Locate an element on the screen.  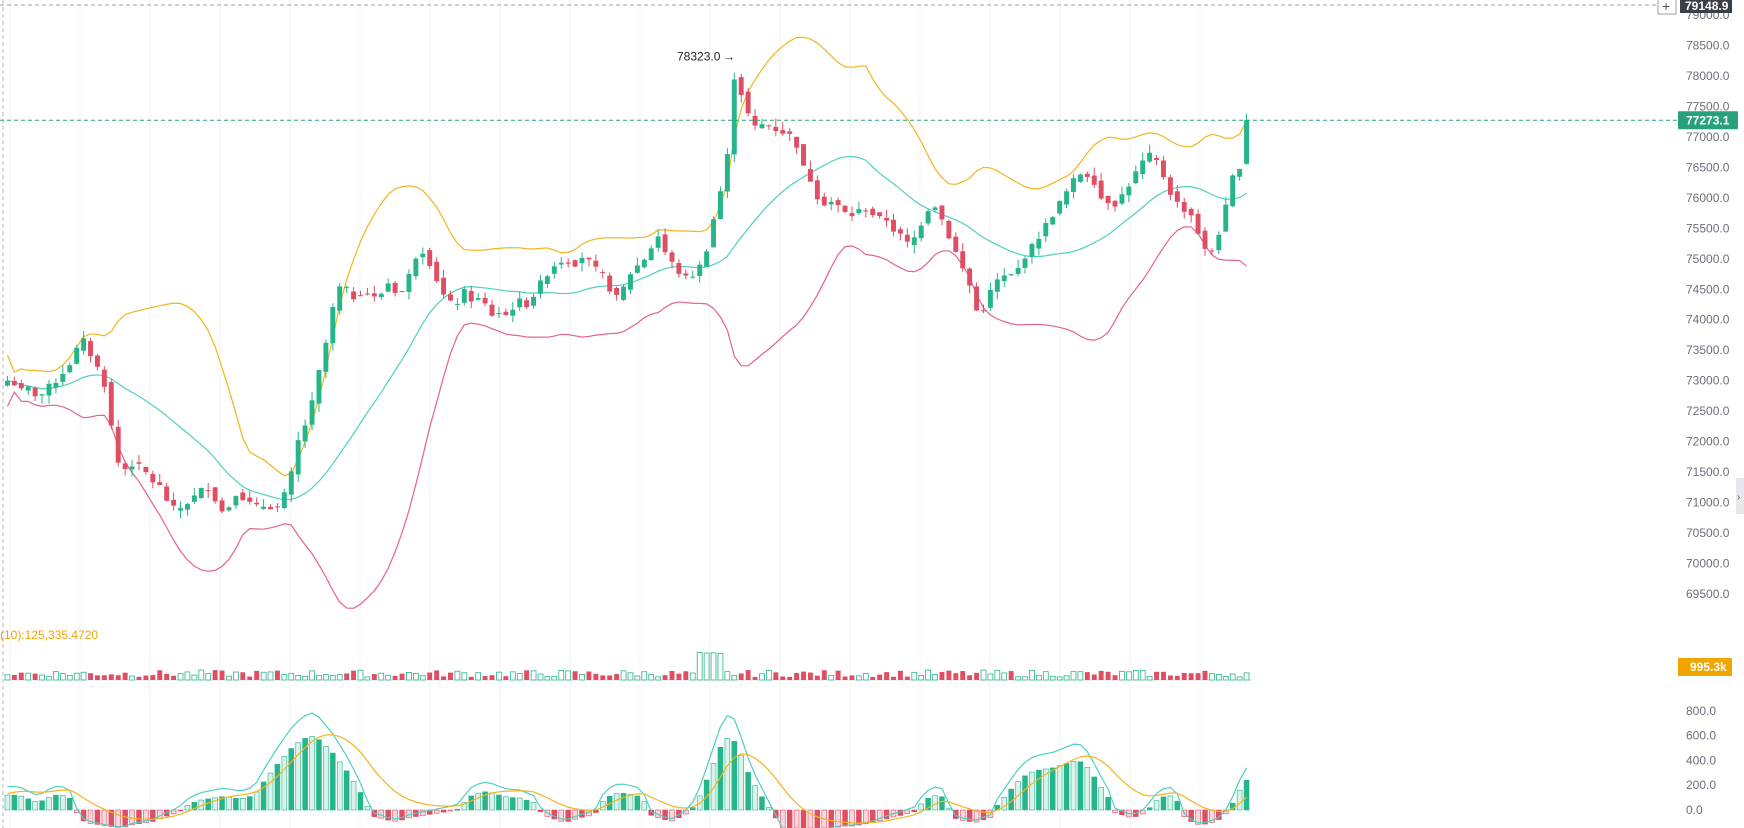
price-tick-label: 70000.0 is located at coordinates (1708, 564).